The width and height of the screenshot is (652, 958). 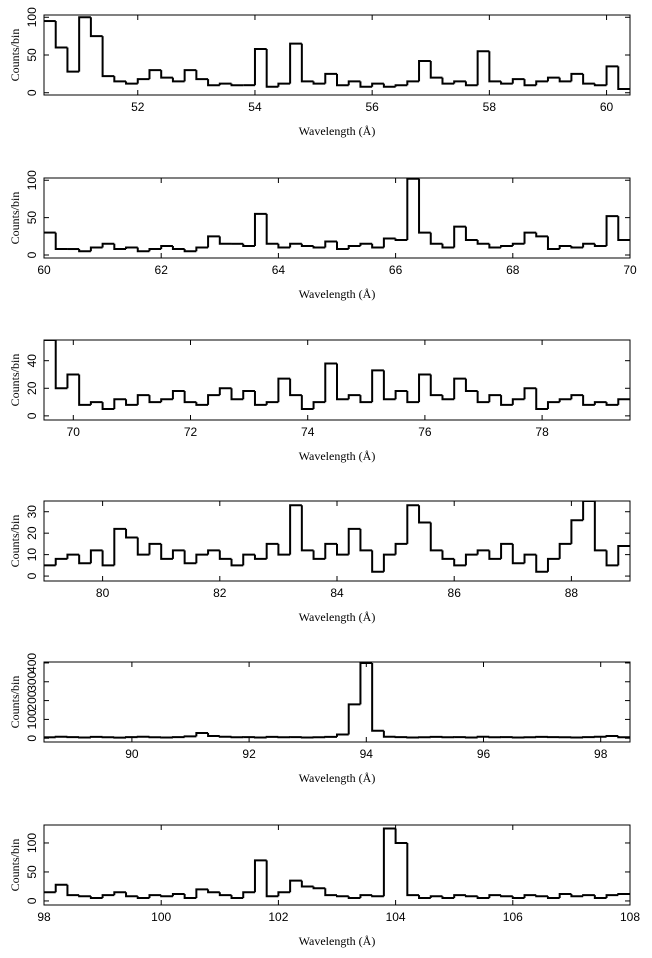 What do you see at coordinates (425, 432) in the screenshot?
I see `x-tick-label: 76` at bounding box center [425, 432].